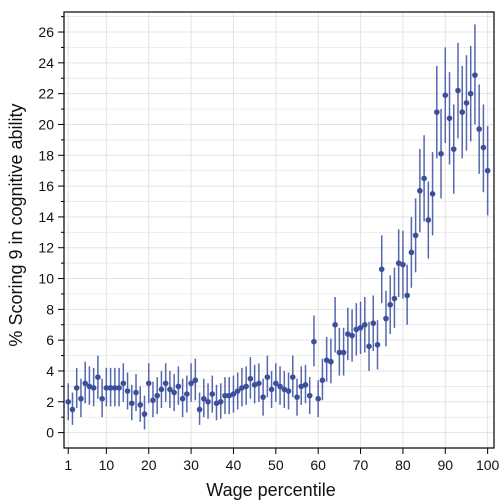 This screenshot has width=500, height=501. I want to click on x-tick-label: 50, so click(276, 465).